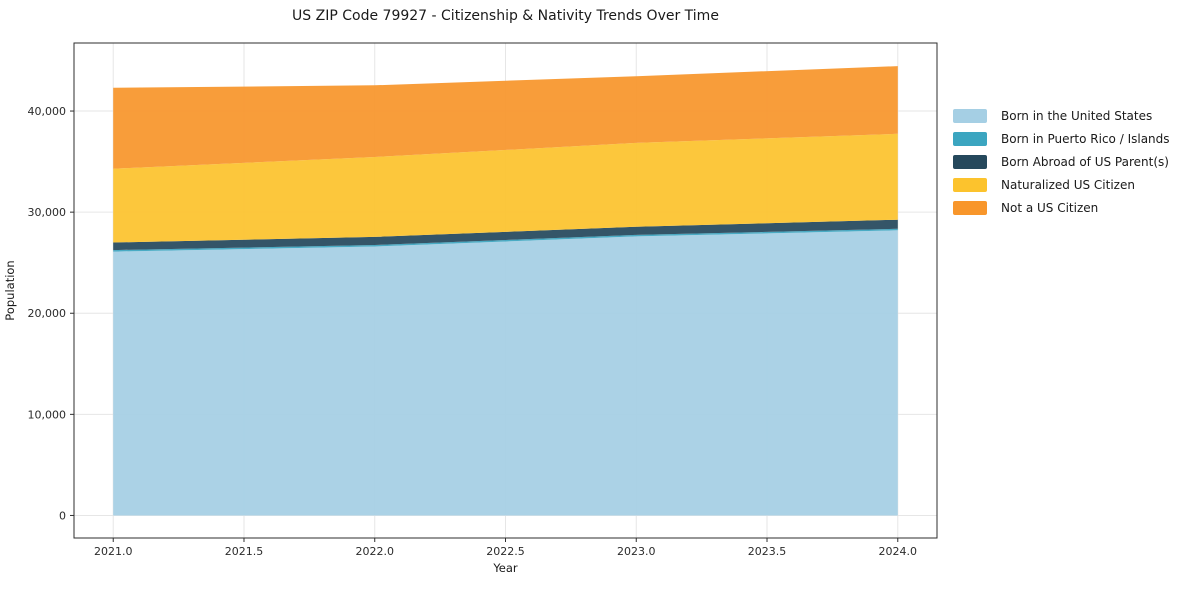 Image resolution: width=1189 pixels, height=590 pixels. I want to click on x-tick-label: 2021.5, so click(244, 551).